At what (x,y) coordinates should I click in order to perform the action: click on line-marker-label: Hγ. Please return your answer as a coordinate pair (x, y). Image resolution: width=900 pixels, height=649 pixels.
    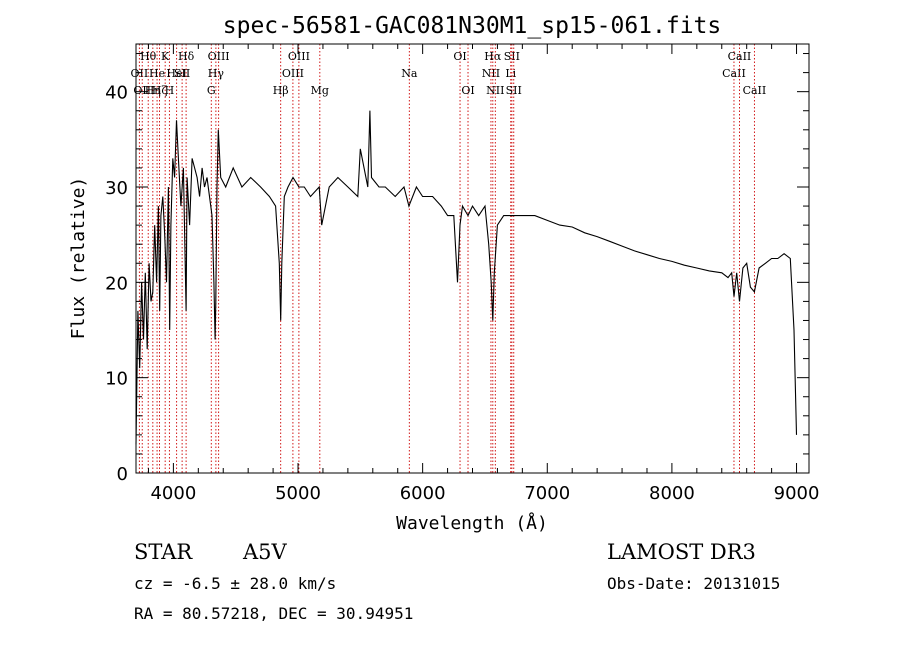
    Looking at the image, I should click on (216, 73).